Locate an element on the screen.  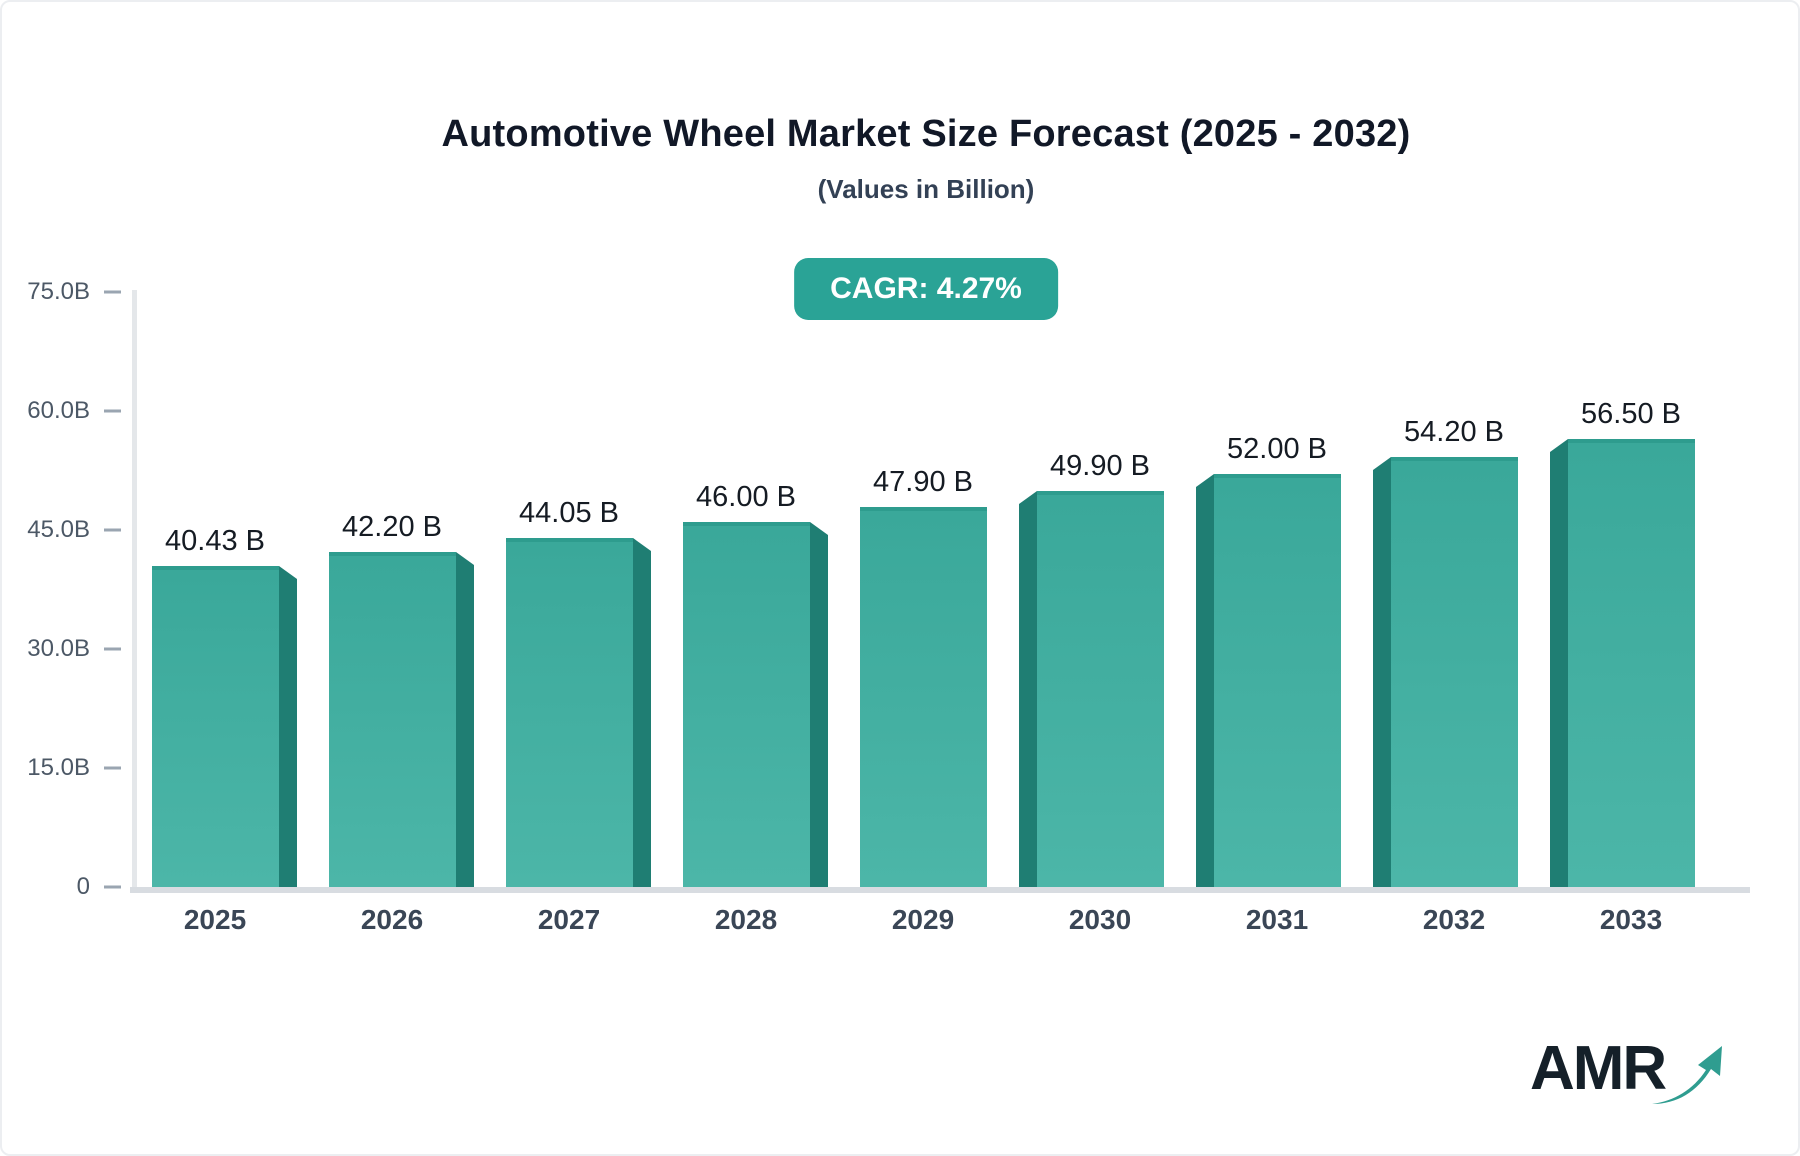
y-axis-line is located at coordinates (134, 591).